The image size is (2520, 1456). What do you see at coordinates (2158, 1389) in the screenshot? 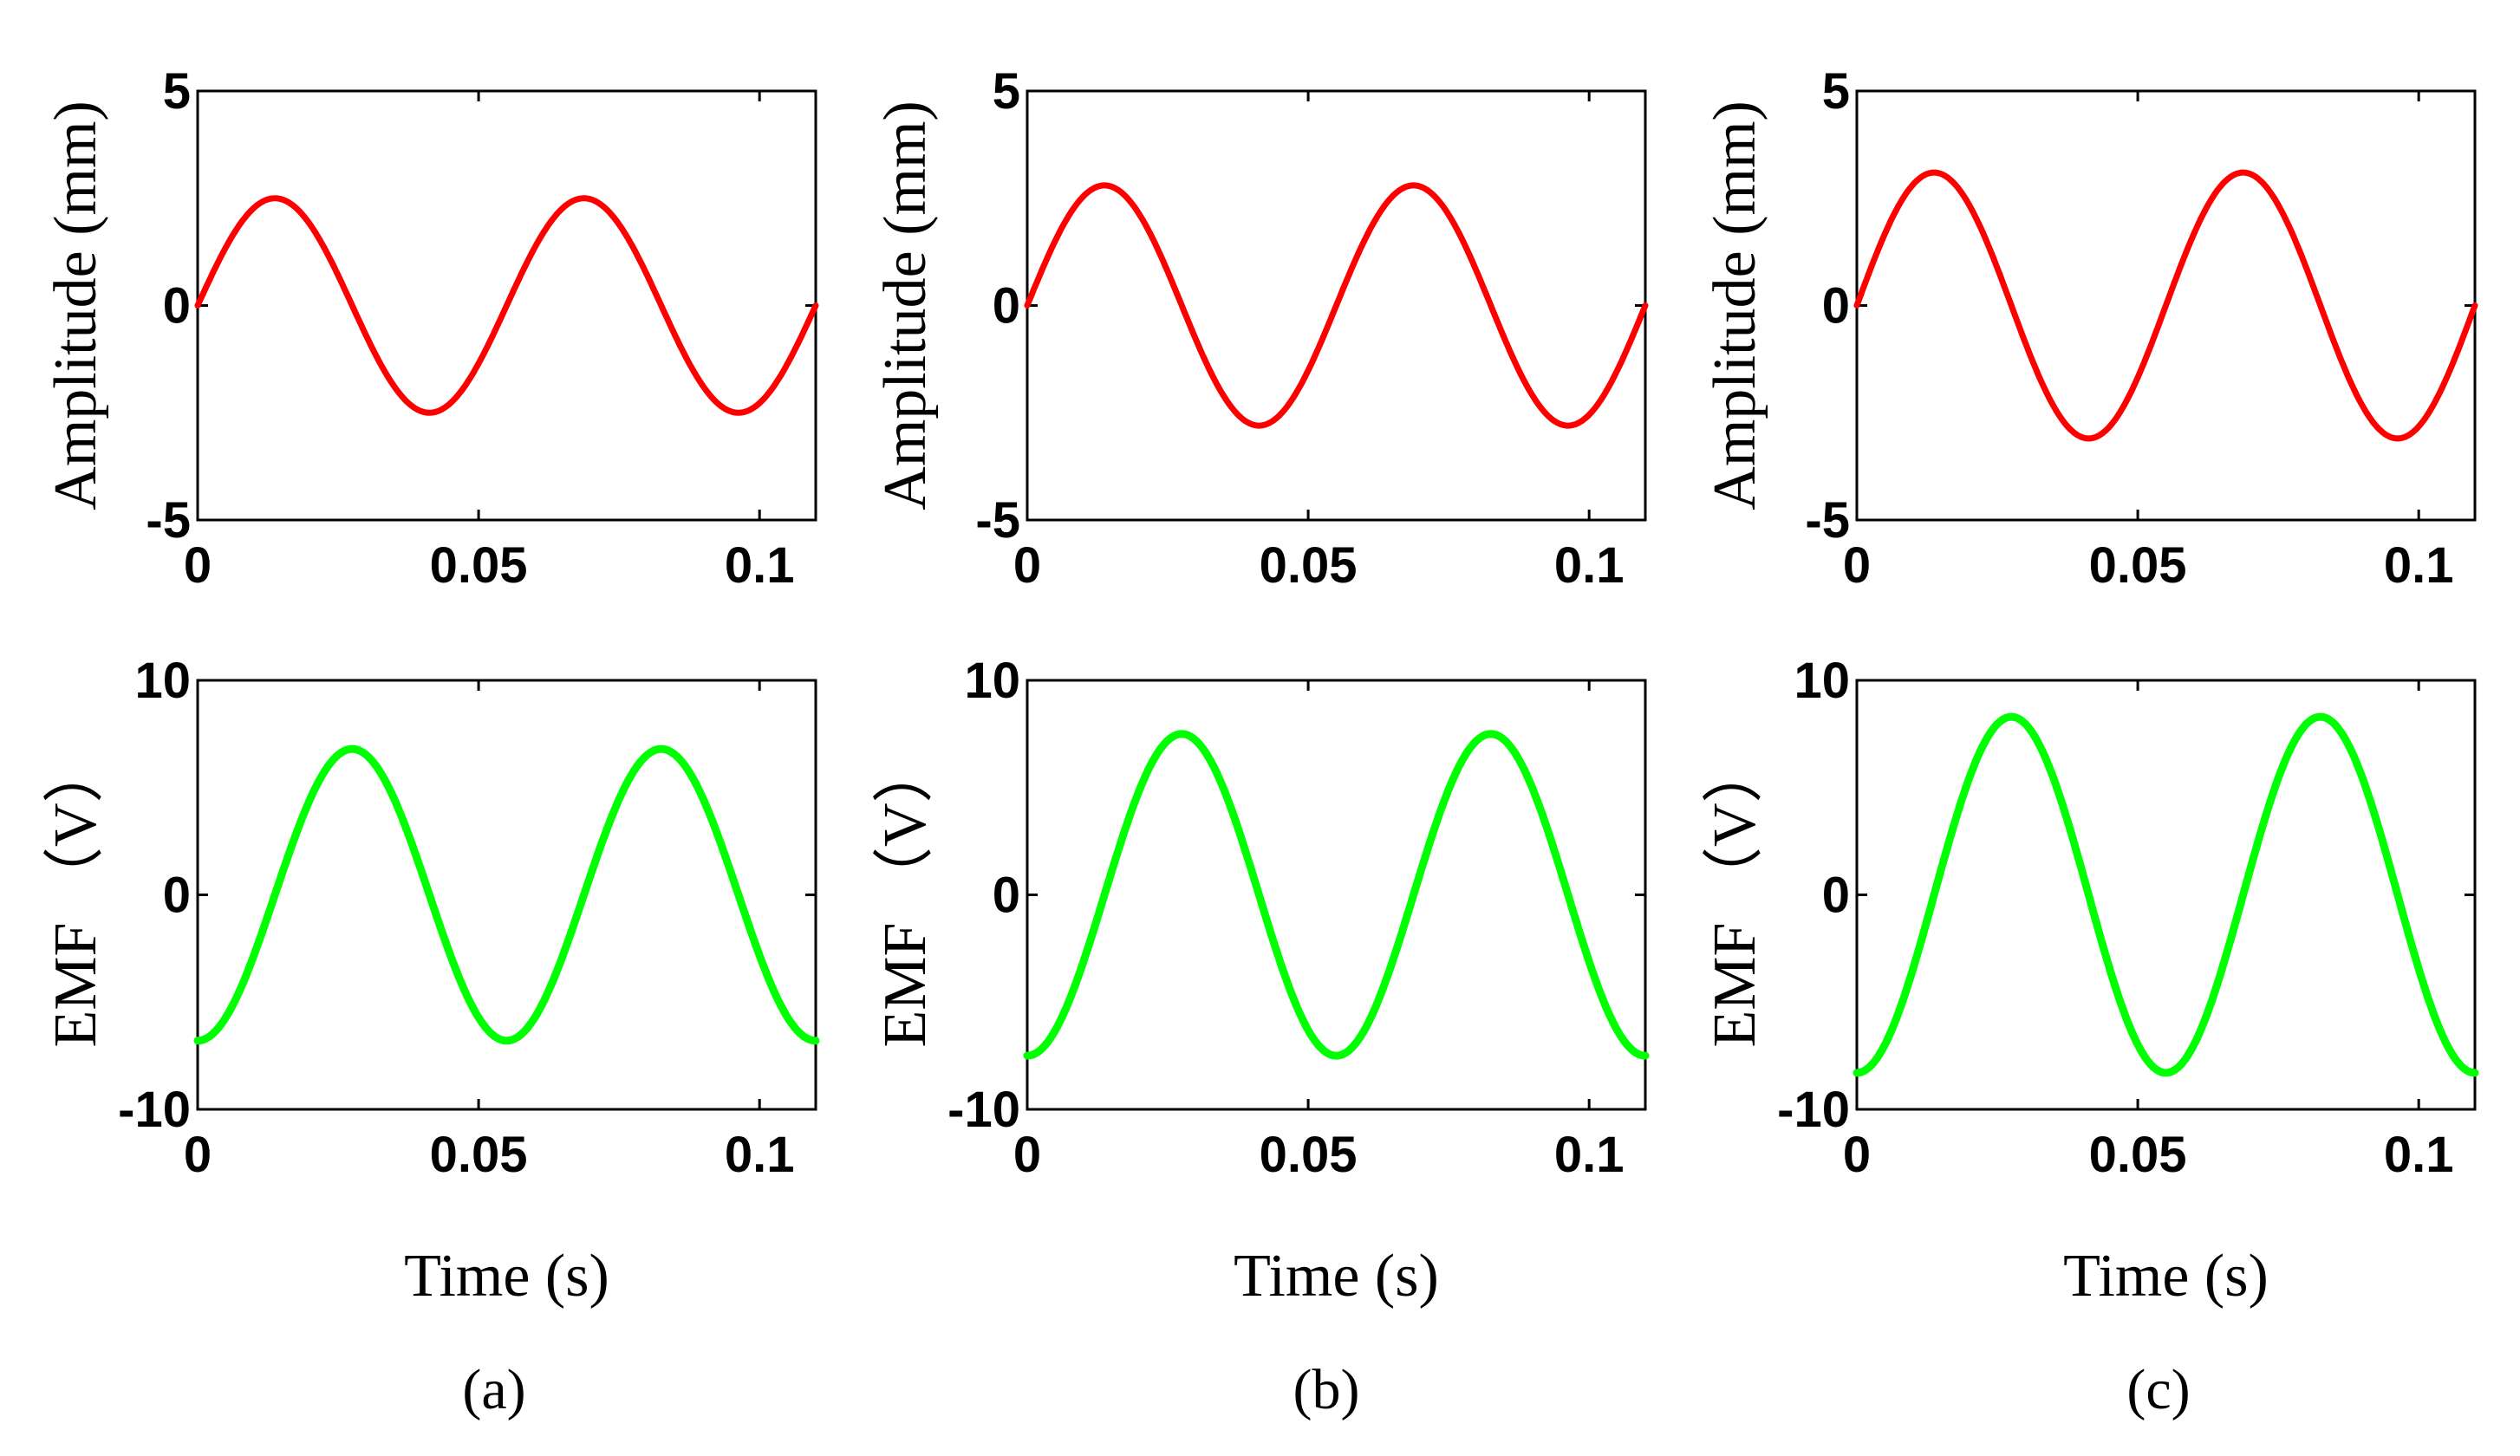
I see `panel-label-c: (c)` at bounding box center [2158, 1389].